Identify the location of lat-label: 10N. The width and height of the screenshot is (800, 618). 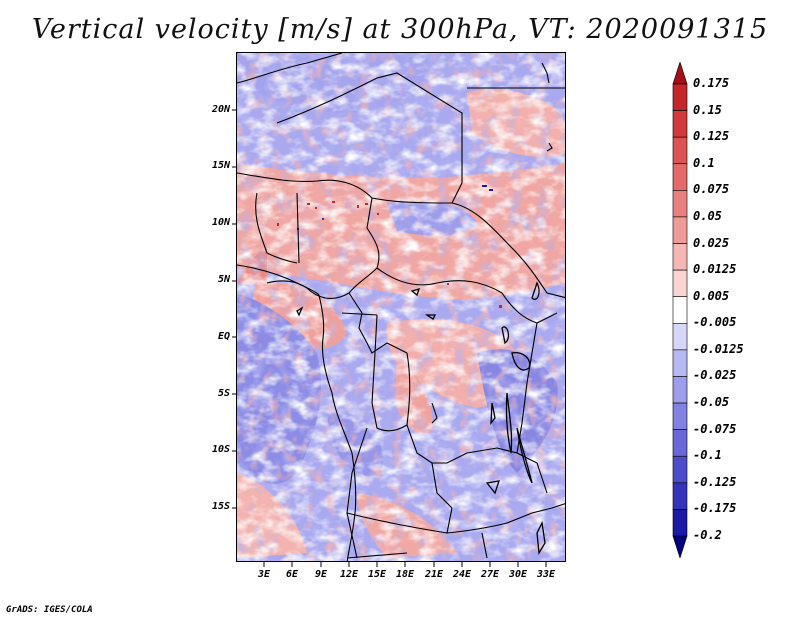
(220, 222).